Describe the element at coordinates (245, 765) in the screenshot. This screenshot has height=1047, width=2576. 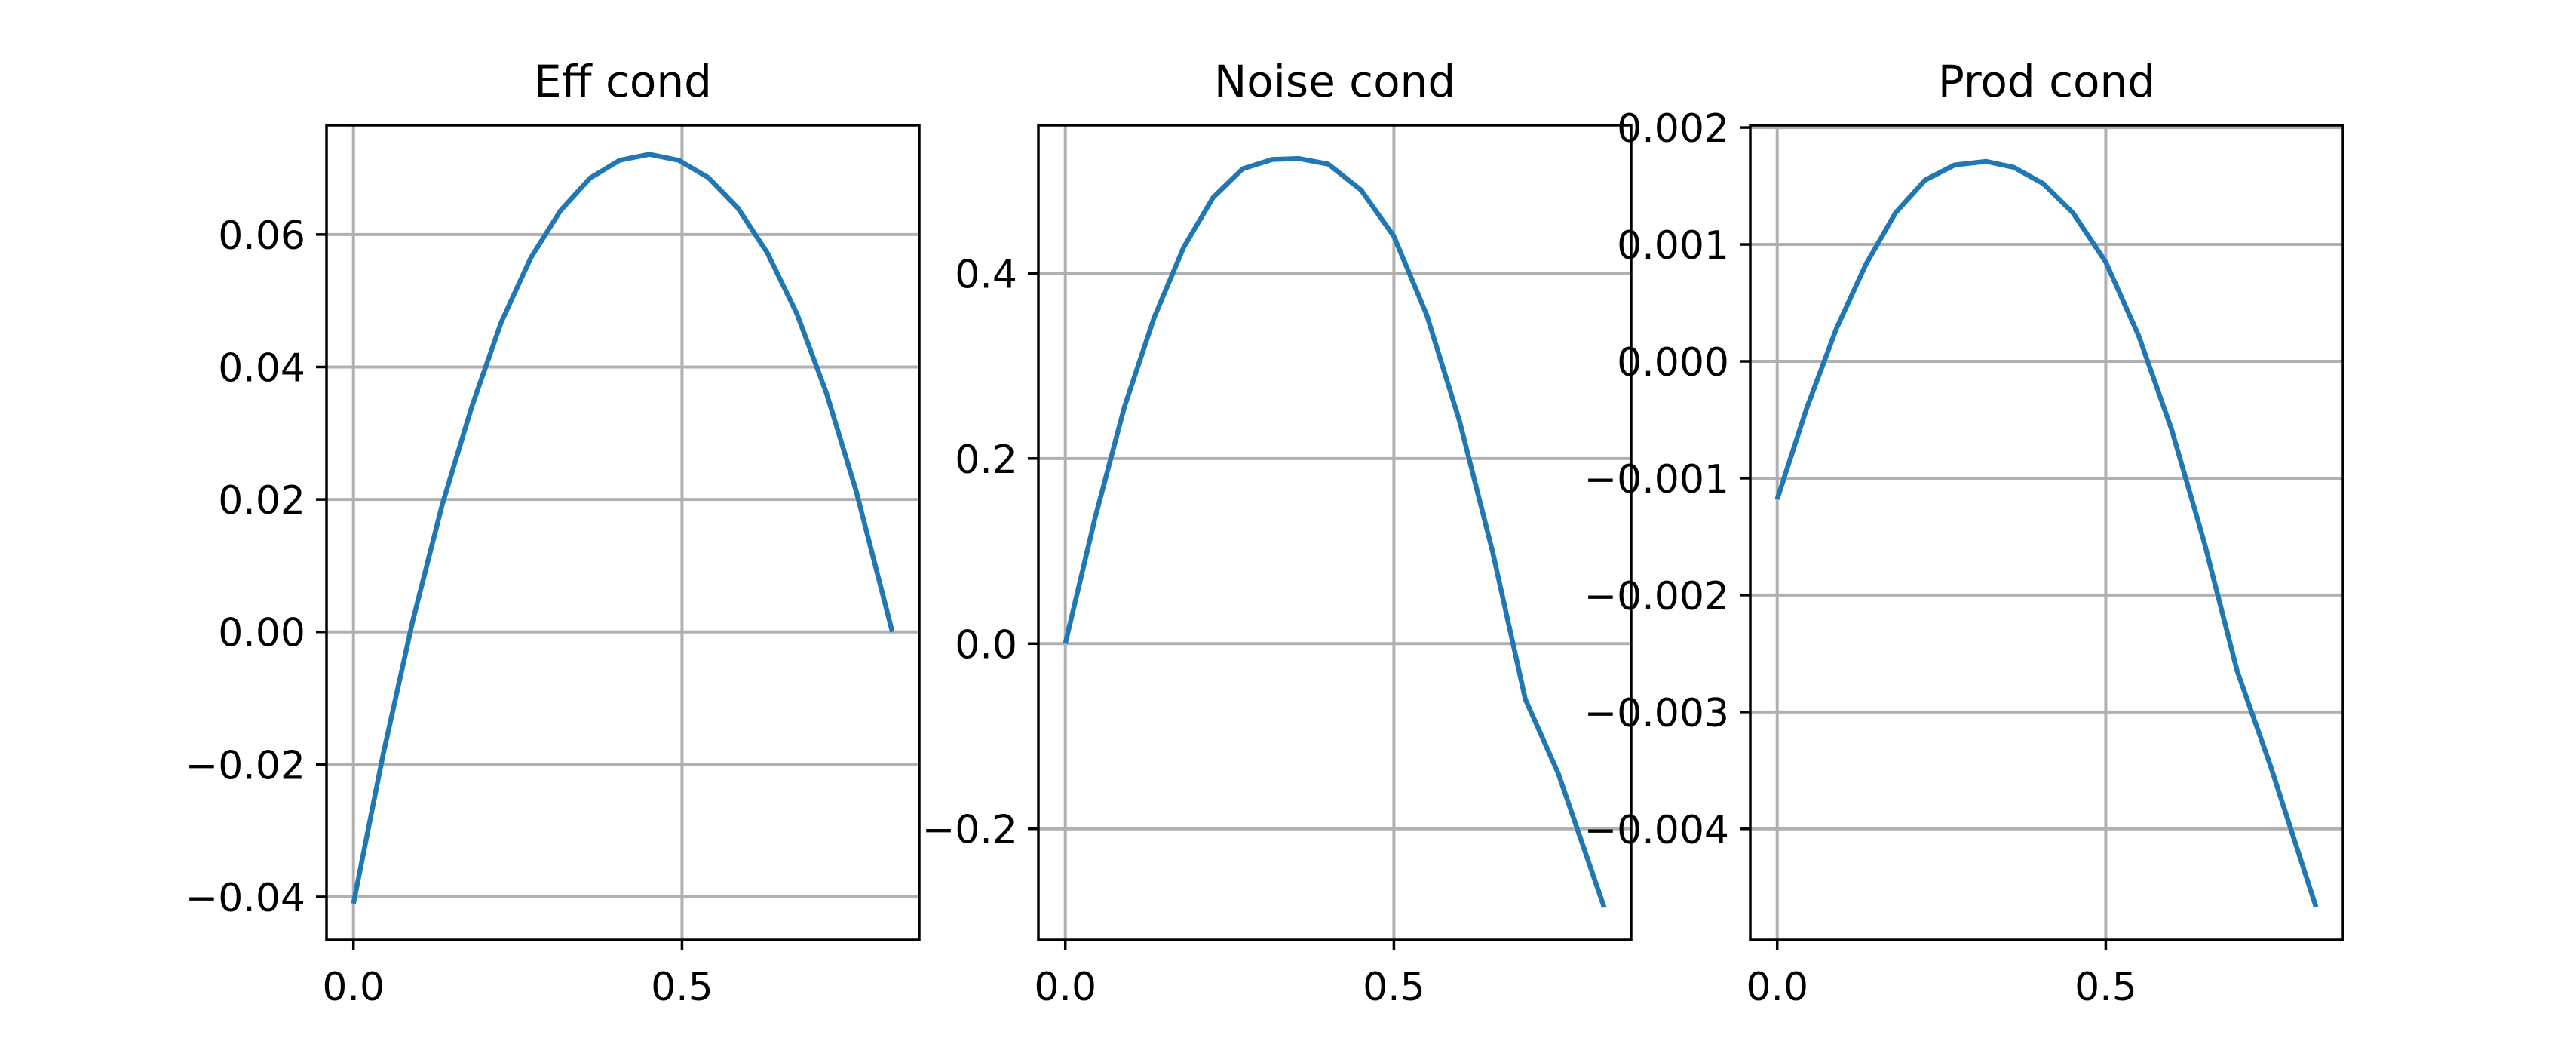
I see `y-tick-label: −0.02` at that location.